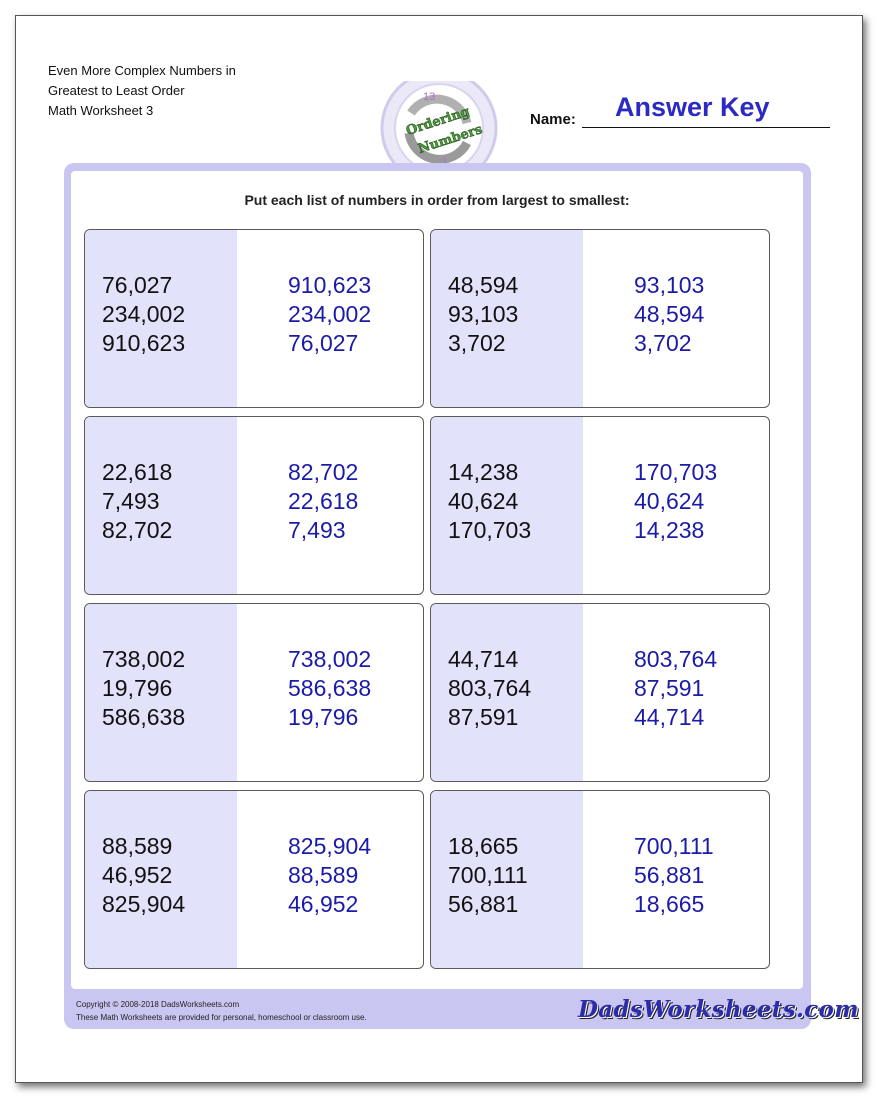 Image resolution: width=880 pixels, height=1100 pixels. Describe the element at coordinates (158, 1004) in the screenshot. I see `copyright-text: Copyright © 2008-2018 DadsWorksheets.com` at that location.